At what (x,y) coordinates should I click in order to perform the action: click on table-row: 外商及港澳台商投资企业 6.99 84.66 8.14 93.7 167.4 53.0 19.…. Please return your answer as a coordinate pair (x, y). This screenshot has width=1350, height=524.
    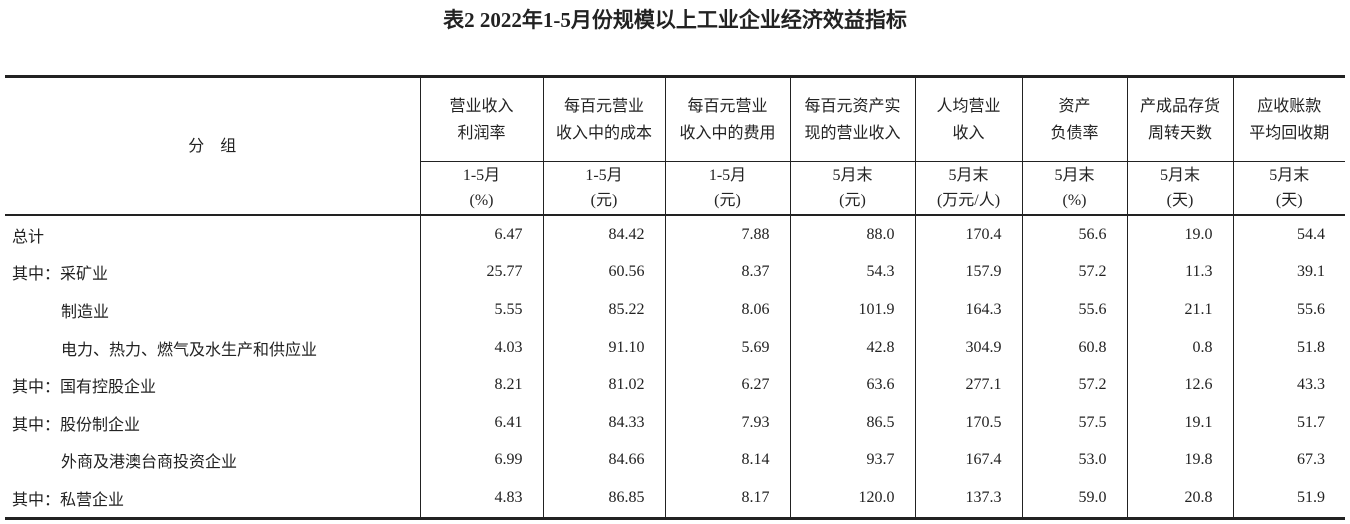
    Looking at the image, I should click on (675, 460).